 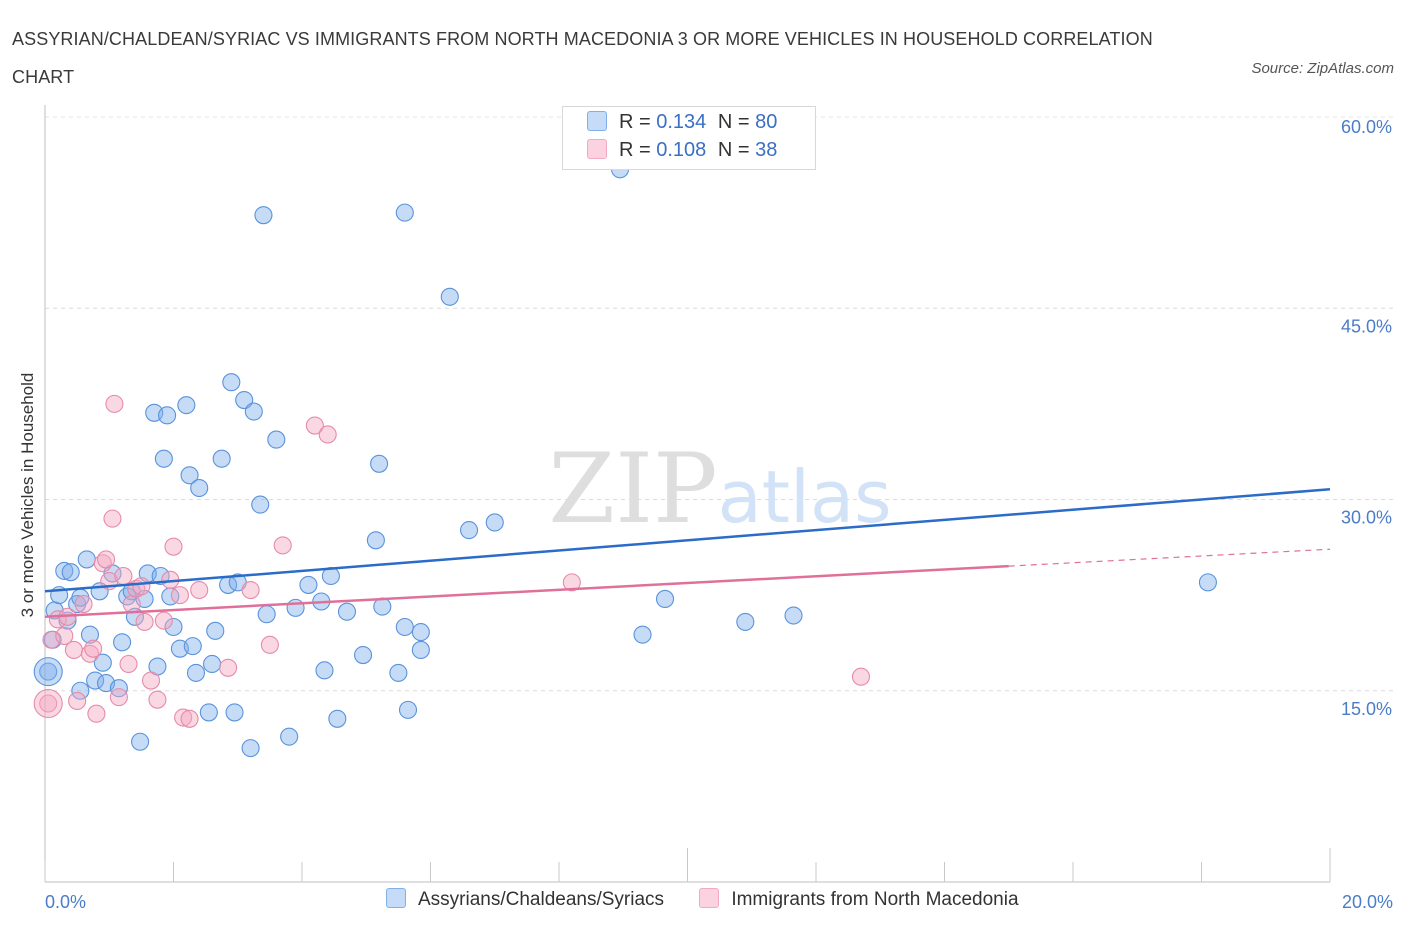 What do you see at coordinates (766, 150) in the screenshot?
I see `legend-n-value: 38` at bounding box center [766, 150].